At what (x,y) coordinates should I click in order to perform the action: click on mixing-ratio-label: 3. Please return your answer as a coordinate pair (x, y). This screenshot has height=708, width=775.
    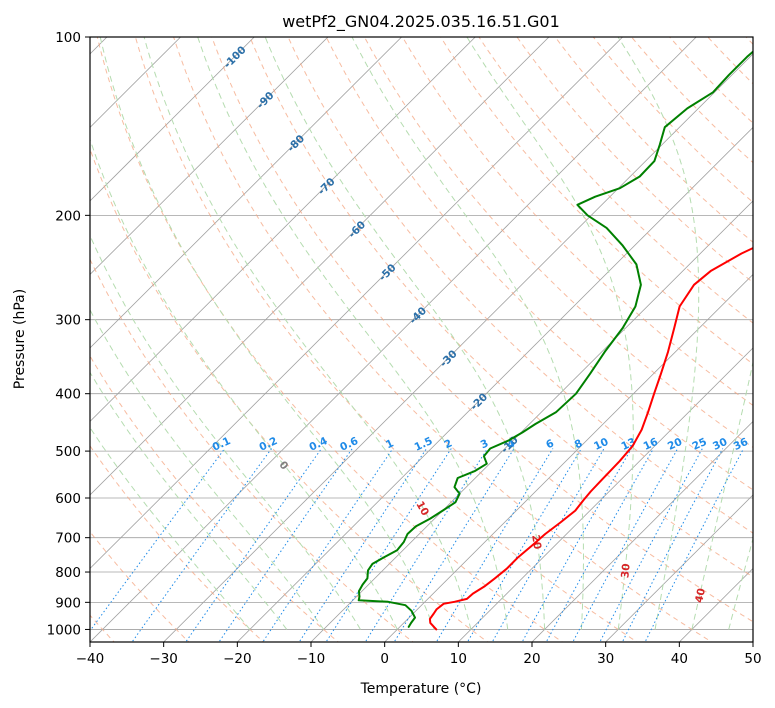
    Looking at the image, I should click on (485, 444).